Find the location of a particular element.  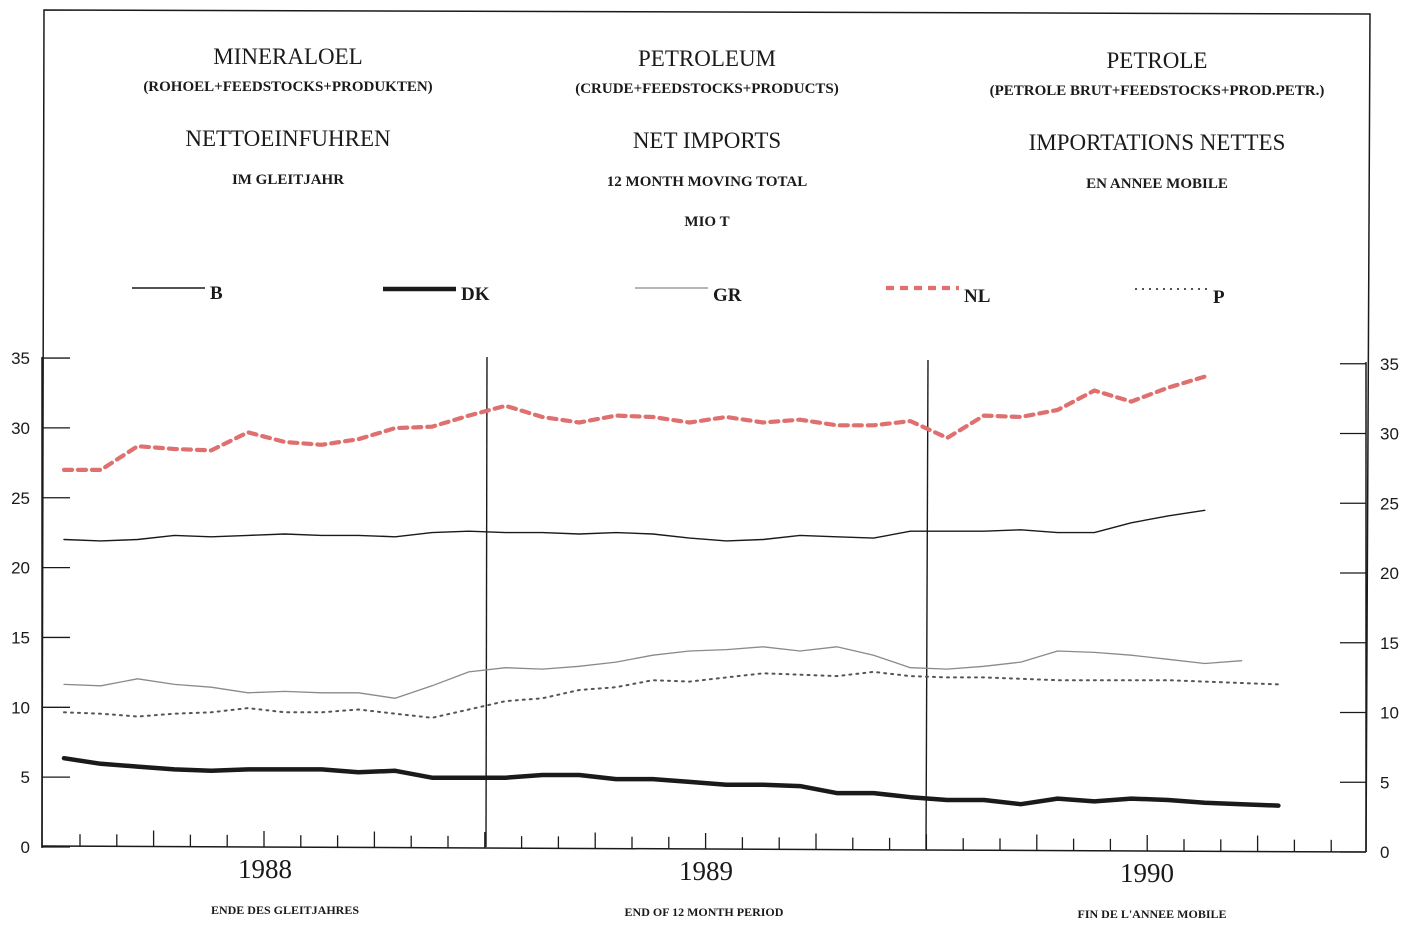

y-tick-label-left-15: 15 is located at coordinates (20, 637).